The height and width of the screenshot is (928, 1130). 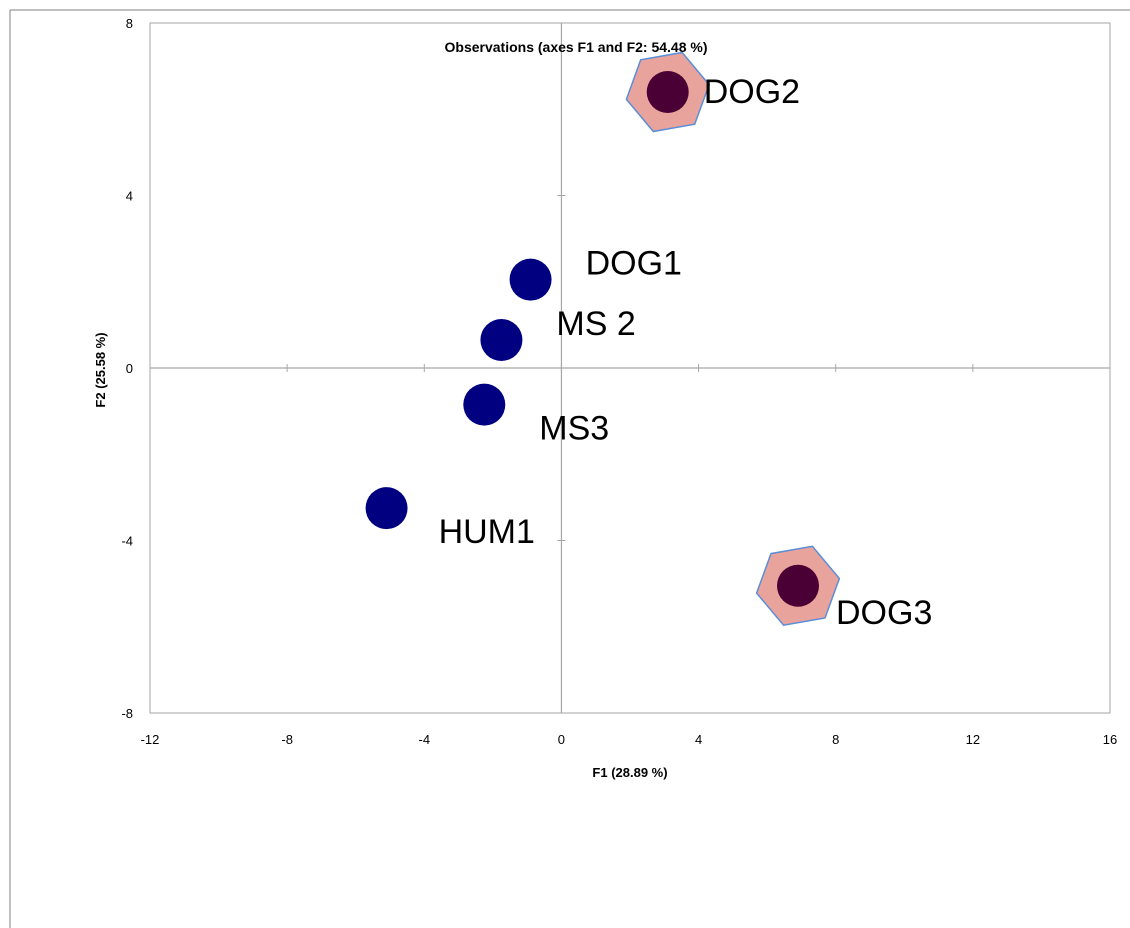 I want to click on x-axis-title: F1 (28.89 %), so click(x=629, y=772).